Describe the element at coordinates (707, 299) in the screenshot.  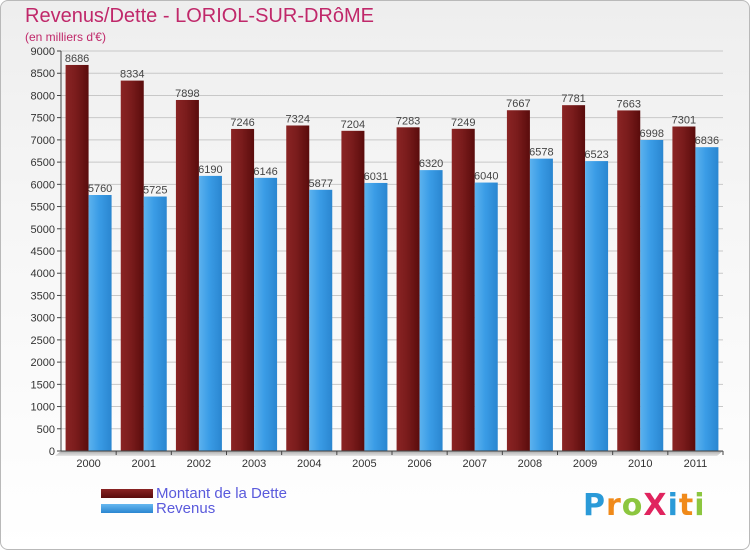
I see `bar-revenus-2011` at that location.